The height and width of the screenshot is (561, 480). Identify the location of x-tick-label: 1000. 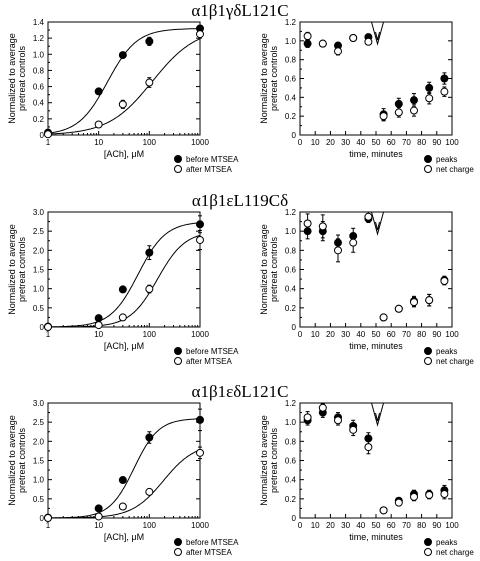
(200, 334).